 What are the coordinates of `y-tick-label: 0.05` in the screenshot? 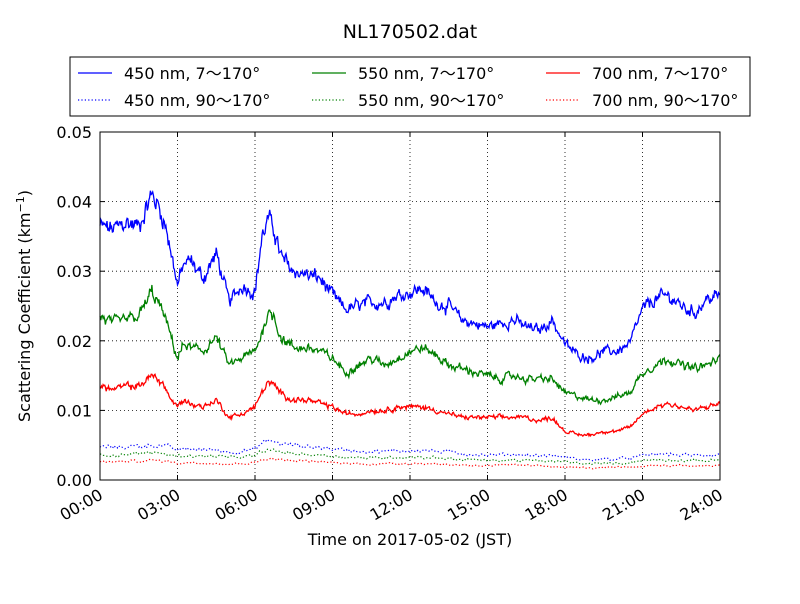 It's located at (74, 132).